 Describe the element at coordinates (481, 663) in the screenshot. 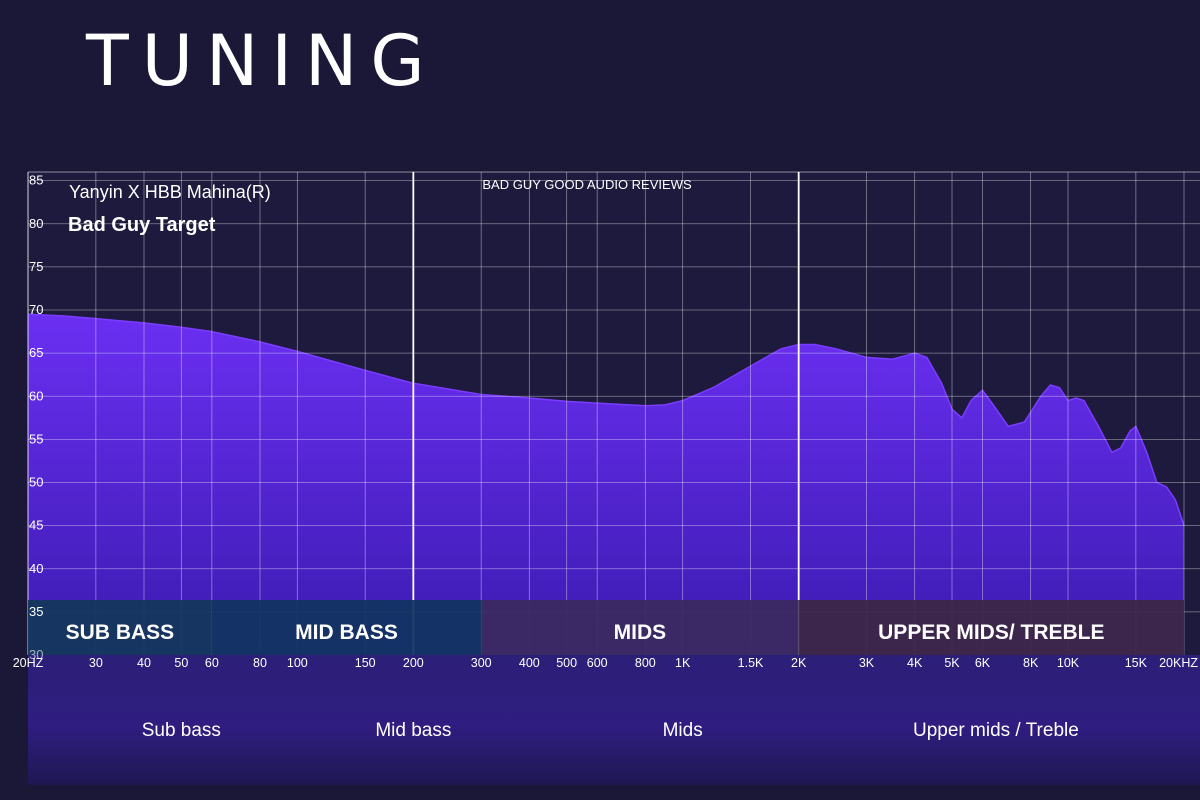

I see `x-tick-label: 300` at that location.